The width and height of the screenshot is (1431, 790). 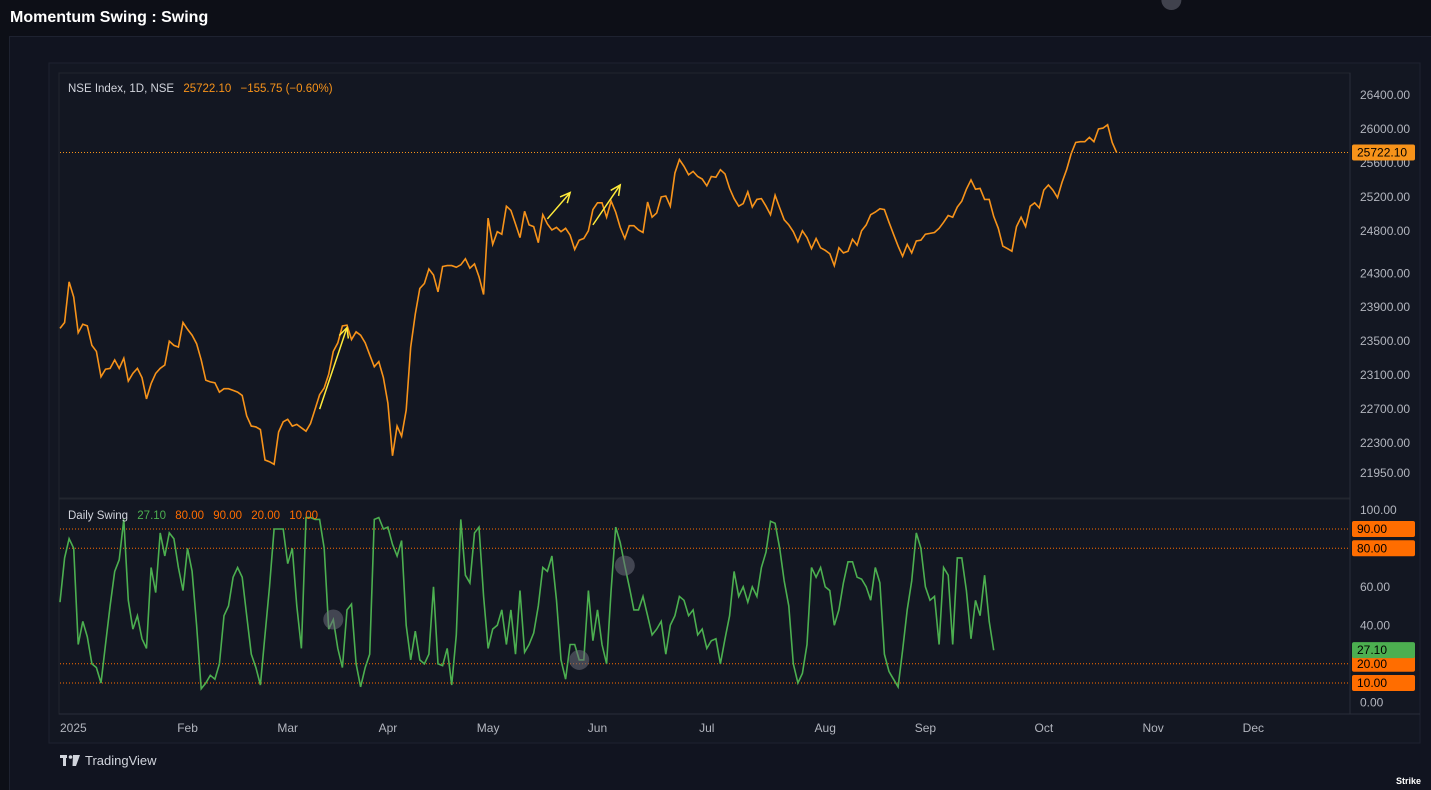 I want to click on price-tick-label: 23900.00, so click(x=1385, y=307).